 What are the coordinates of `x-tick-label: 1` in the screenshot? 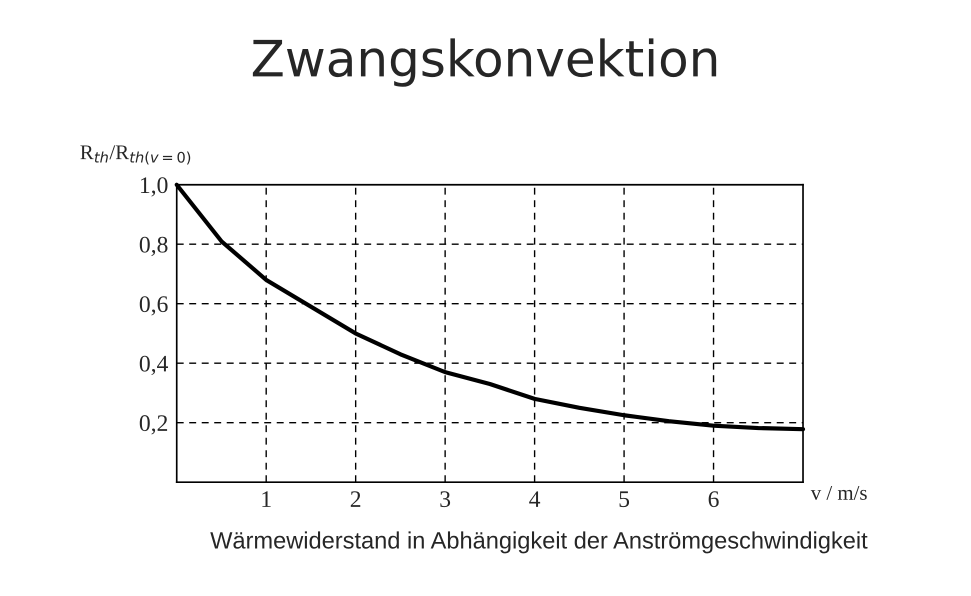 It's located at (266, 499).